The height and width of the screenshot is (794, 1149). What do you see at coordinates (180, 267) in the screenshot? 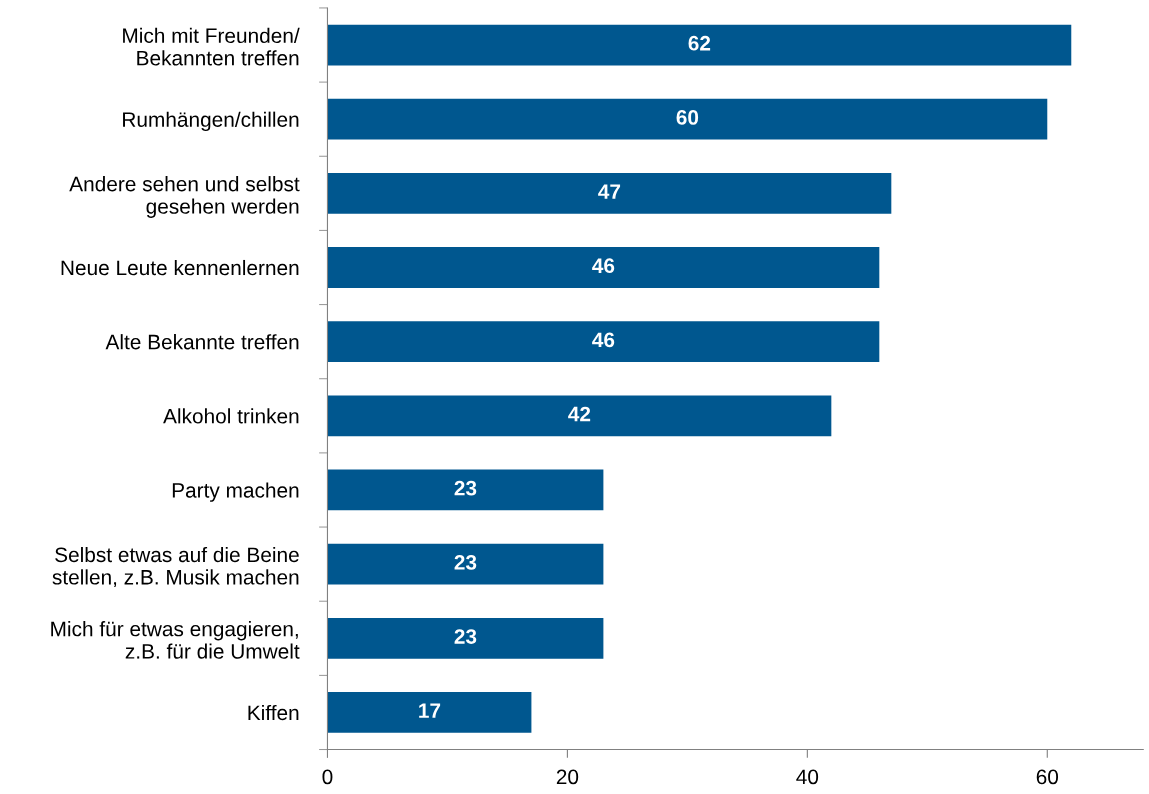
I see `y-tick-label: Neue Leute kennenlernen` at bounding box center [180, 267].